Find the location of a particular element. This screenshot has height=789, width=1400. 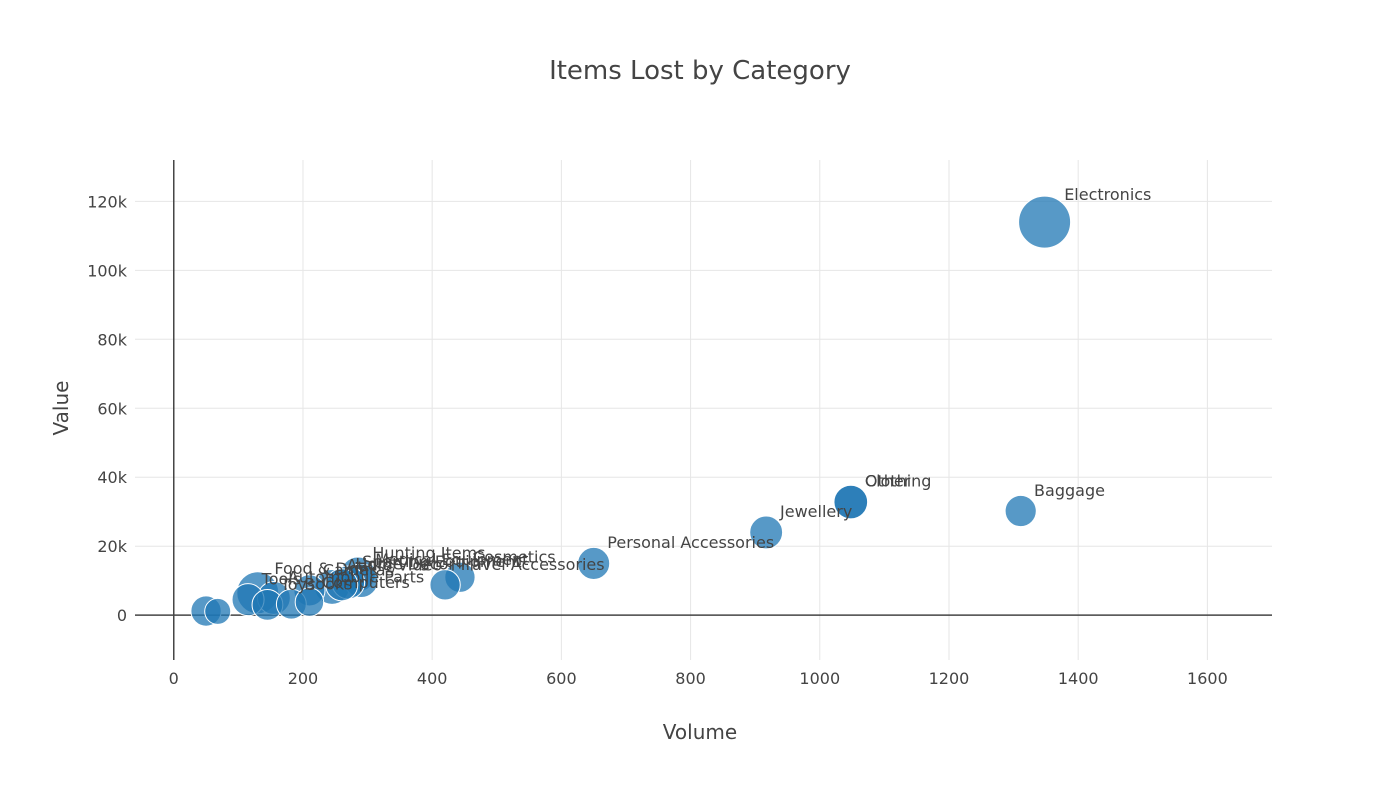

bubble-label: Tools is located at coordinates (281, 578).